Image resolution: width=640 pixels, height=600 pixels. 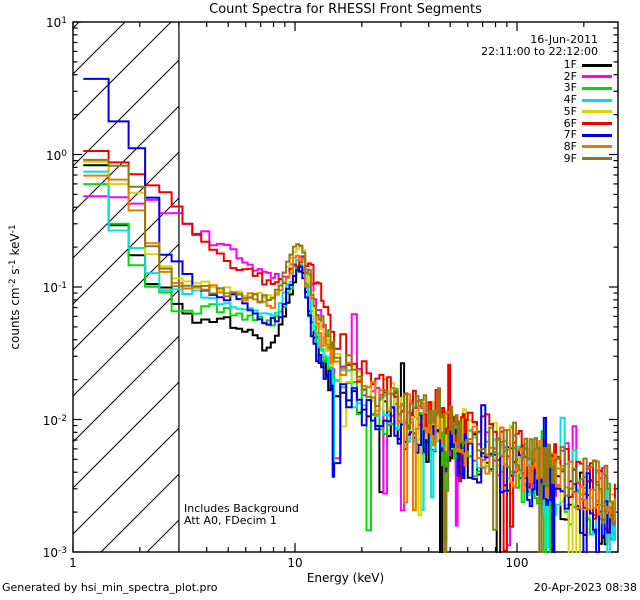 I want to click on legend-swatch-4F, so click(x=597, y=100).